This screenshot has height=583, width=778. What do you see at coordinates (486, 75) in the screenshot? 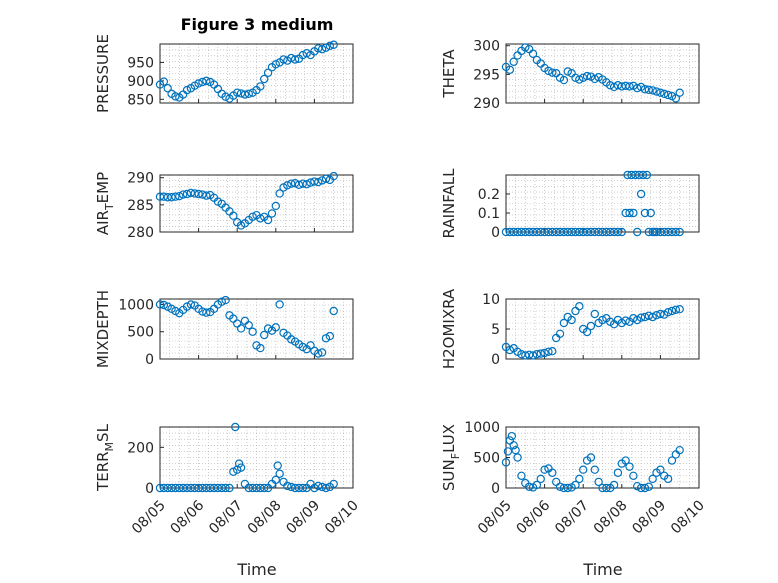
I see `y-tick-label: 295` at bounding box center [486, 75].